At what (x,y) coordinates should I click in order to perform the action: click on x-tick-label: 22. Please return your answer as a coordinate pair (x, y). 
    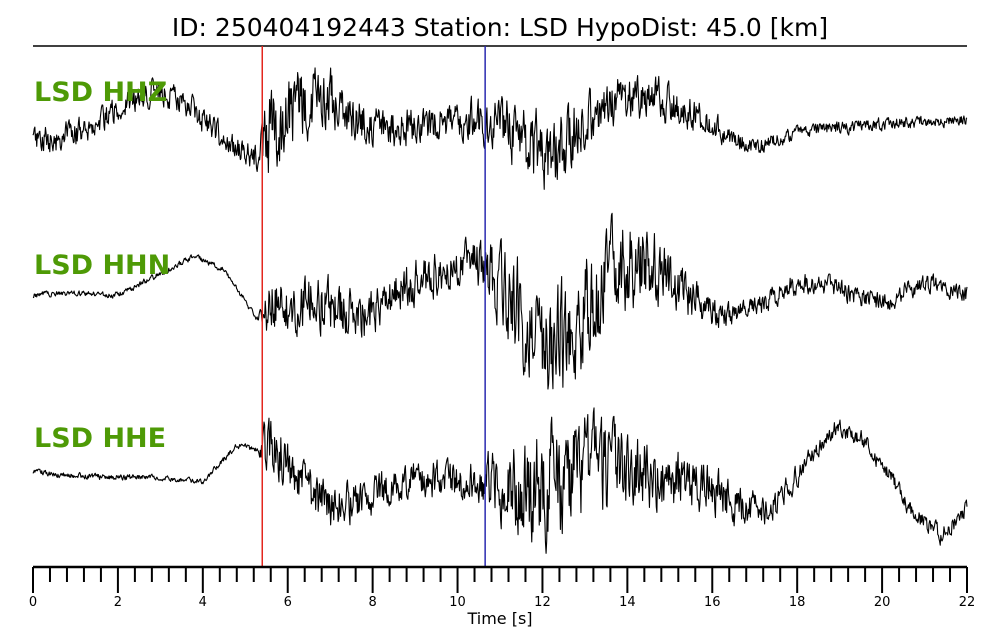
    Looking at the image, I should click on (967, 602).